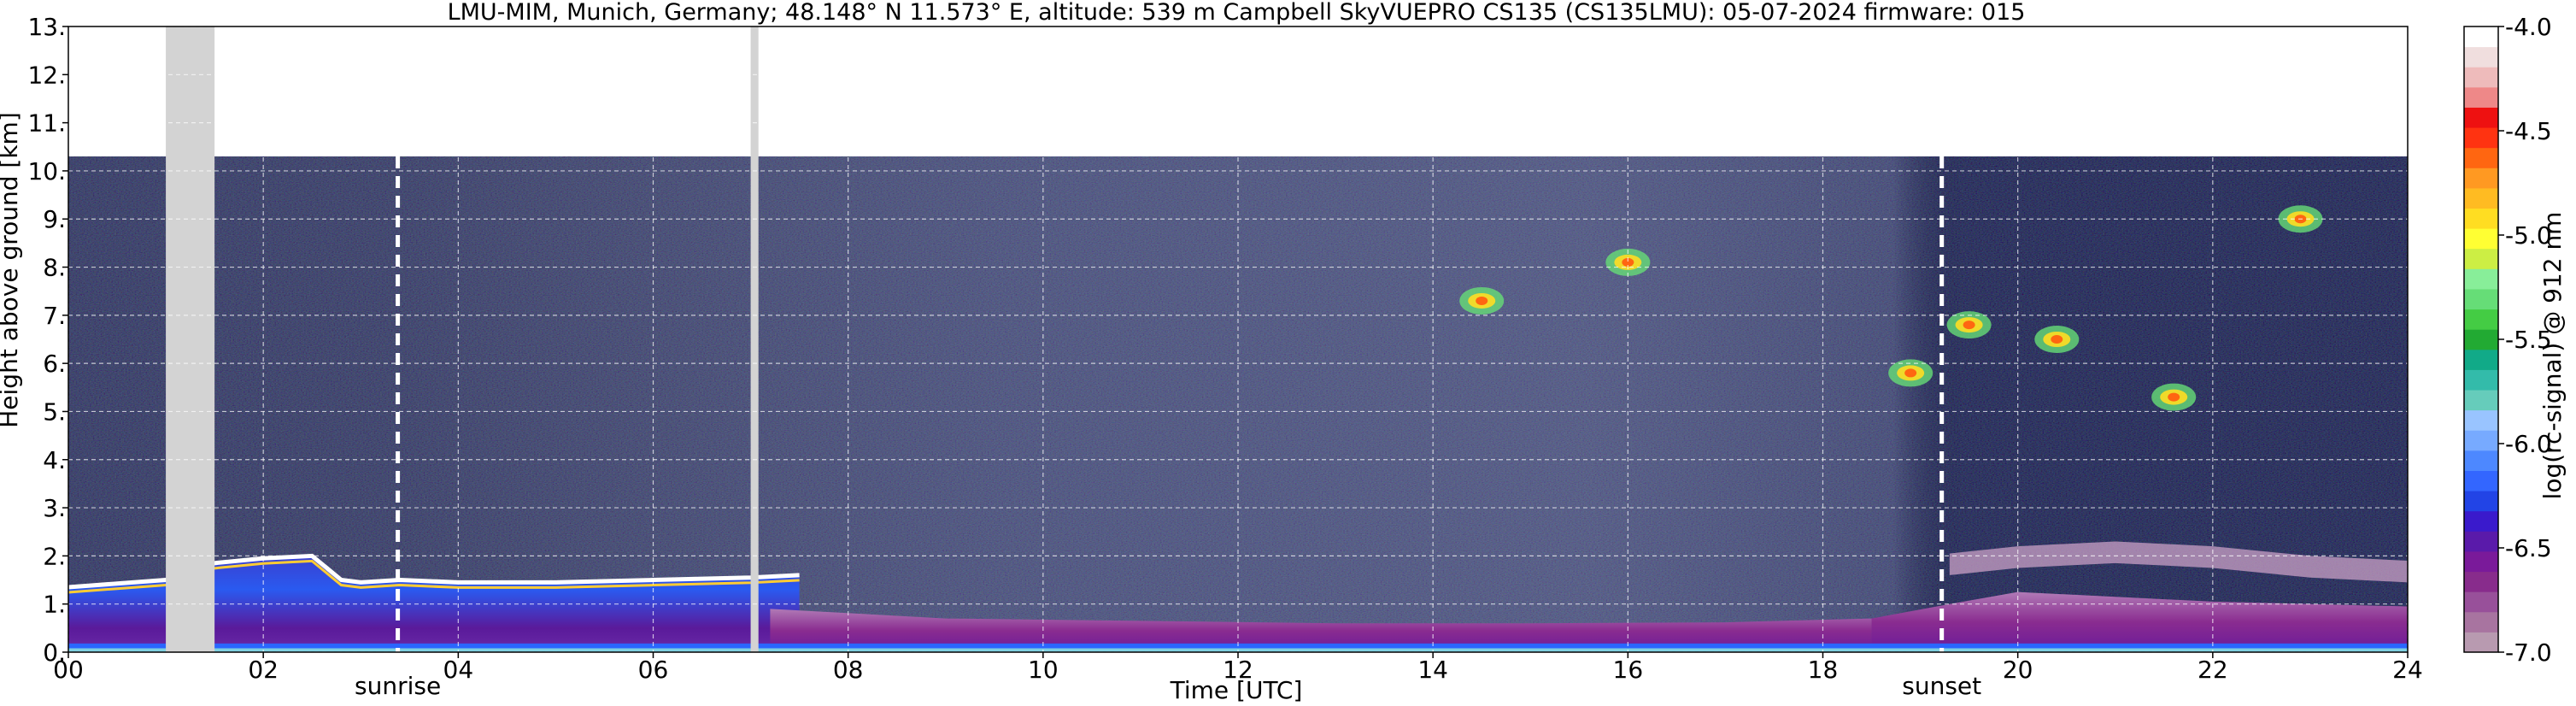 The image size is (2576, 706). Describe the element at coordinates (46, 75) in the screenshot. I see `y-tick-label: 12.` at that location.